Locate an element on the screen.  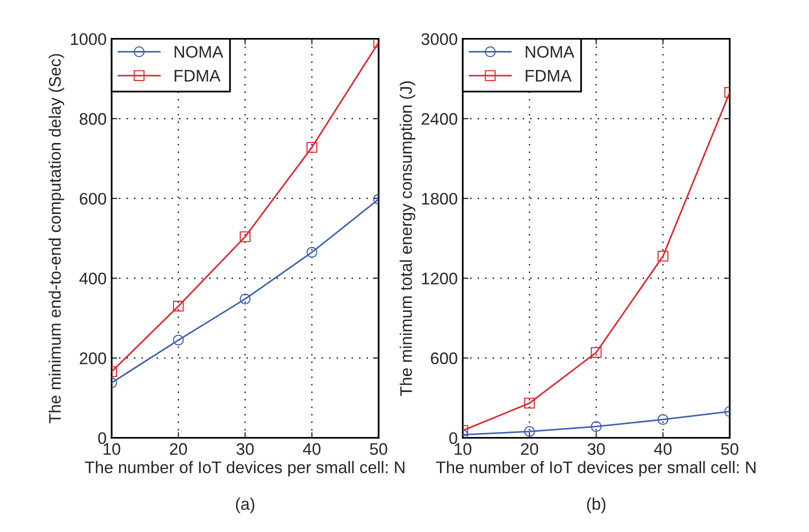
y-tick-label: 1000 is located at coordinates (88, 39).